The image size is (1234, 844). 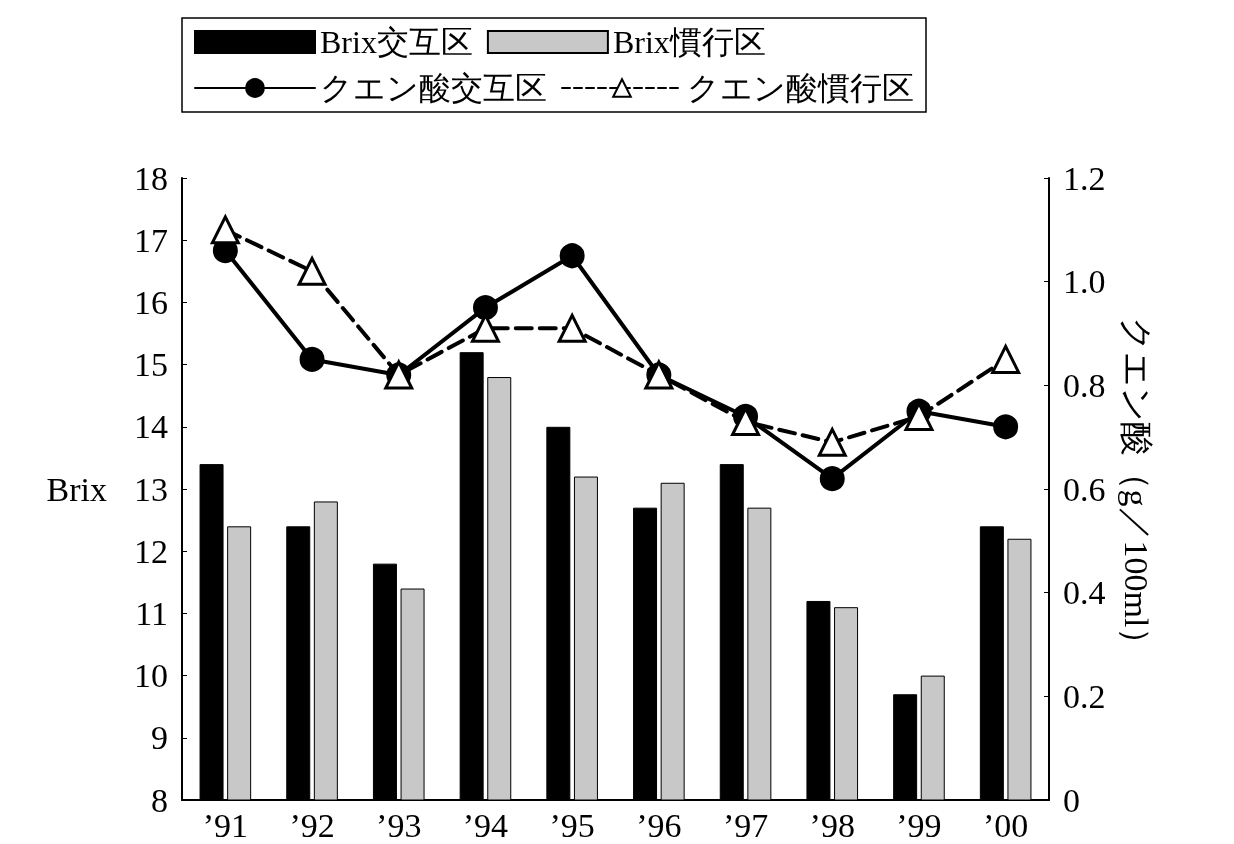 What do you see at coordinates (745, 825) in the screenshot?
I see `x-tick-label: ’97` at bounding box center [745, 825].